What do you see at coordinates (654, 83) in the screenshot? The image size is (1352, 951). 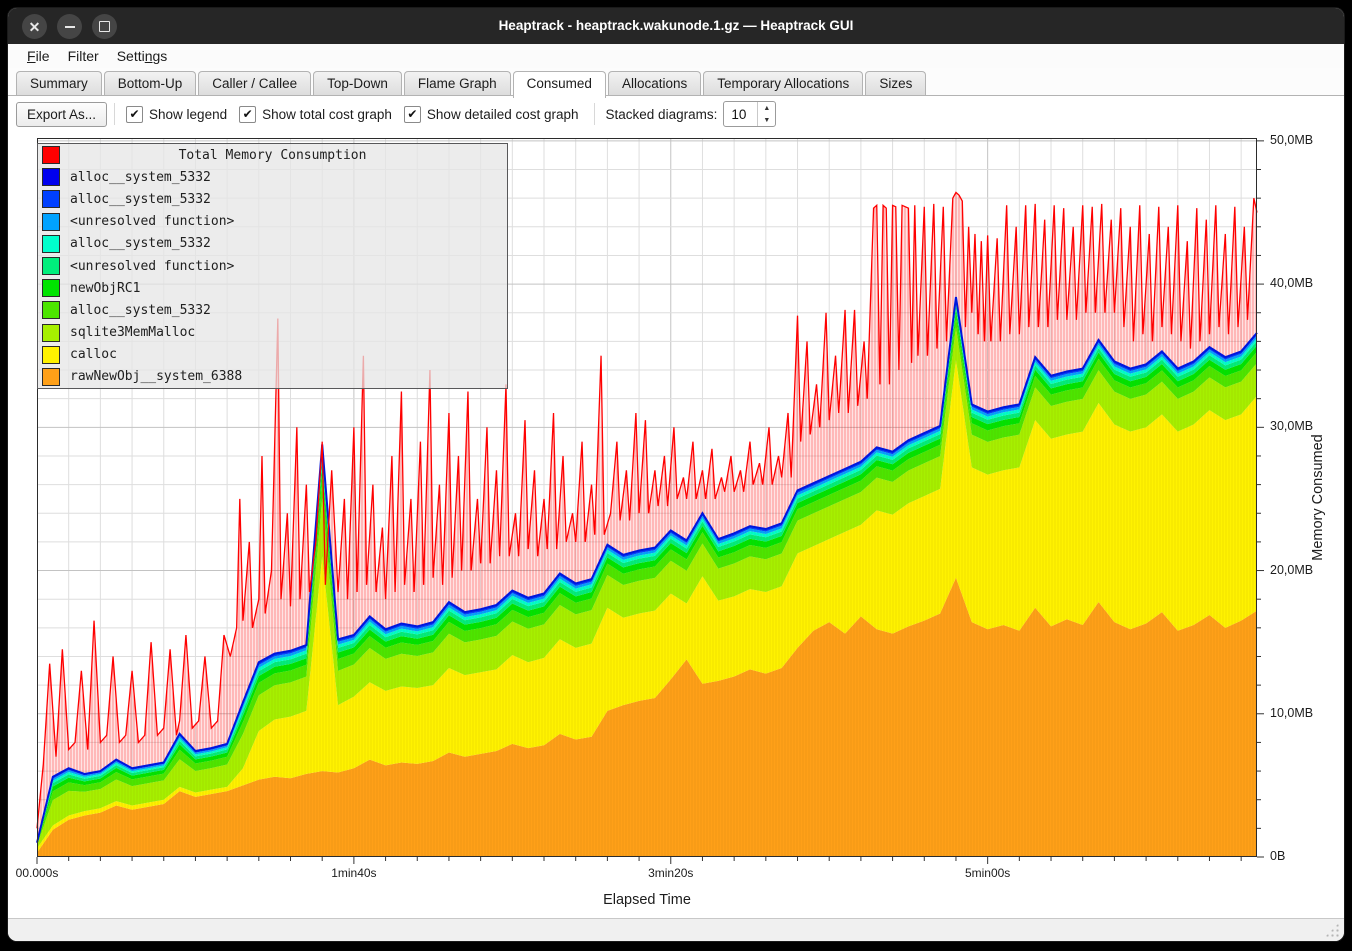 I see `tab-allocations: Allocations` at bounding box center [654, 83].